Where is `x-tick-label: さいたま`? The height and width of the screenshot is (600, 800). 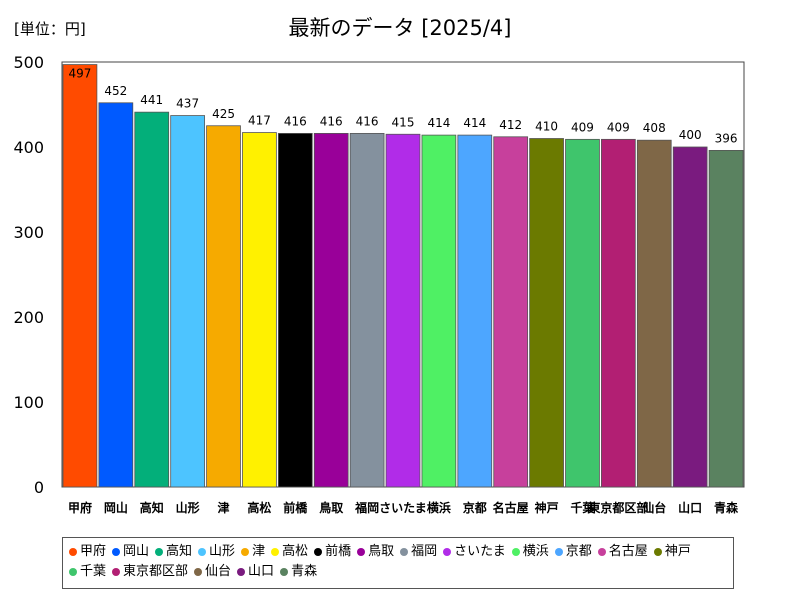
x-tick-label: さいたま is located at coordinates (403, 508).